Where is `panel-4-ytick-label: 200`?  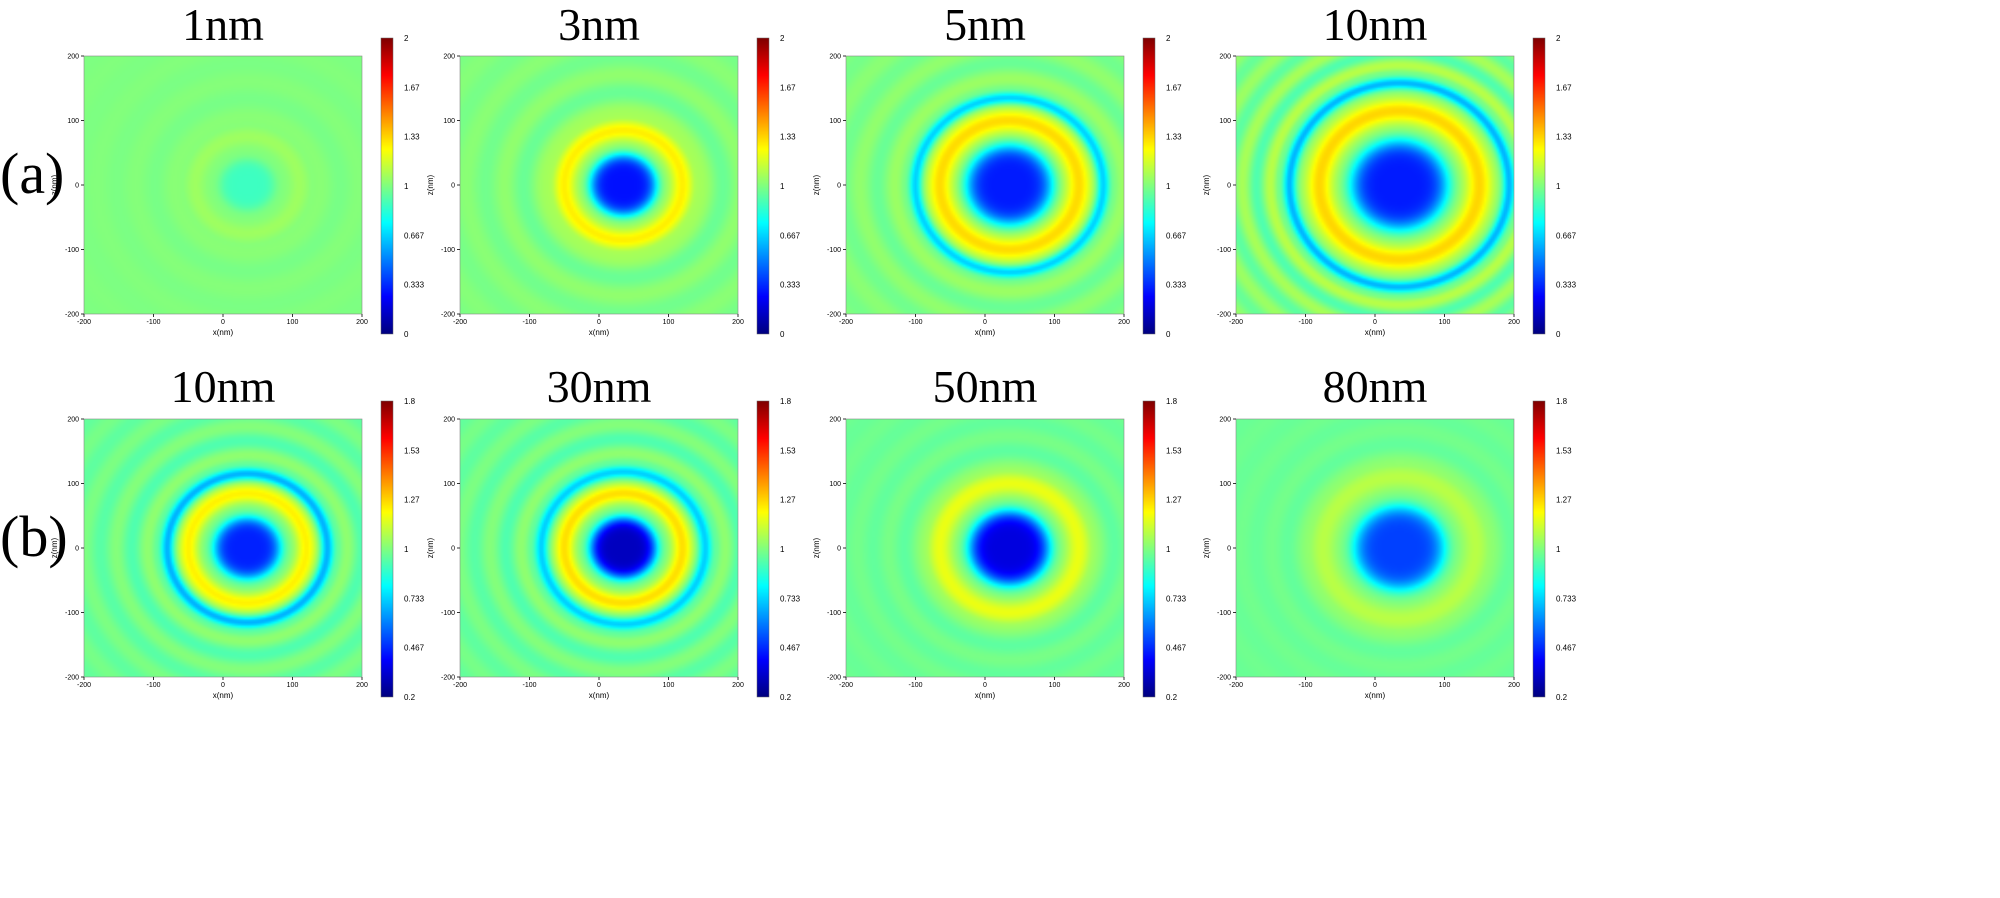 panel-4-ytick-label: 200 is located at coordinates (1225, 57).